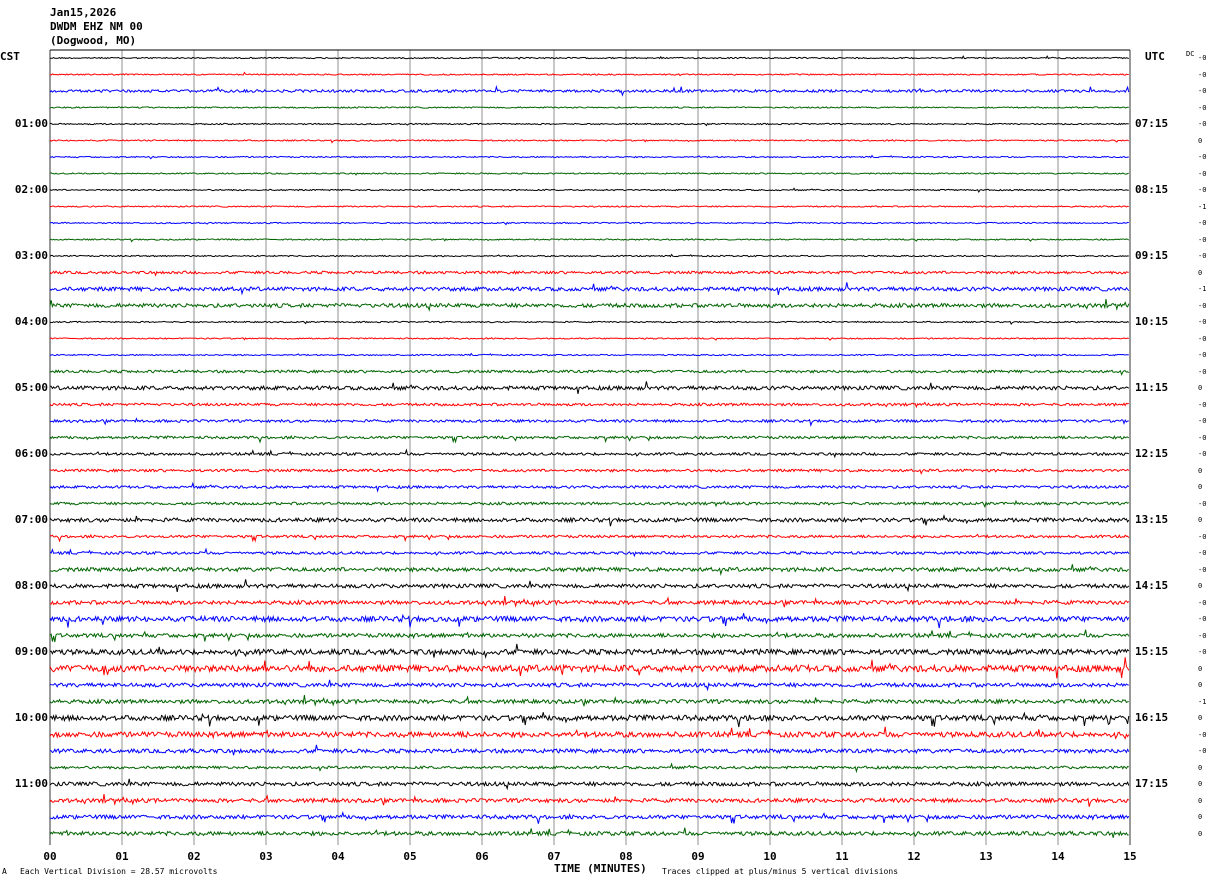  I want to click on left-hour-label: 01:00, so click(31, 123).